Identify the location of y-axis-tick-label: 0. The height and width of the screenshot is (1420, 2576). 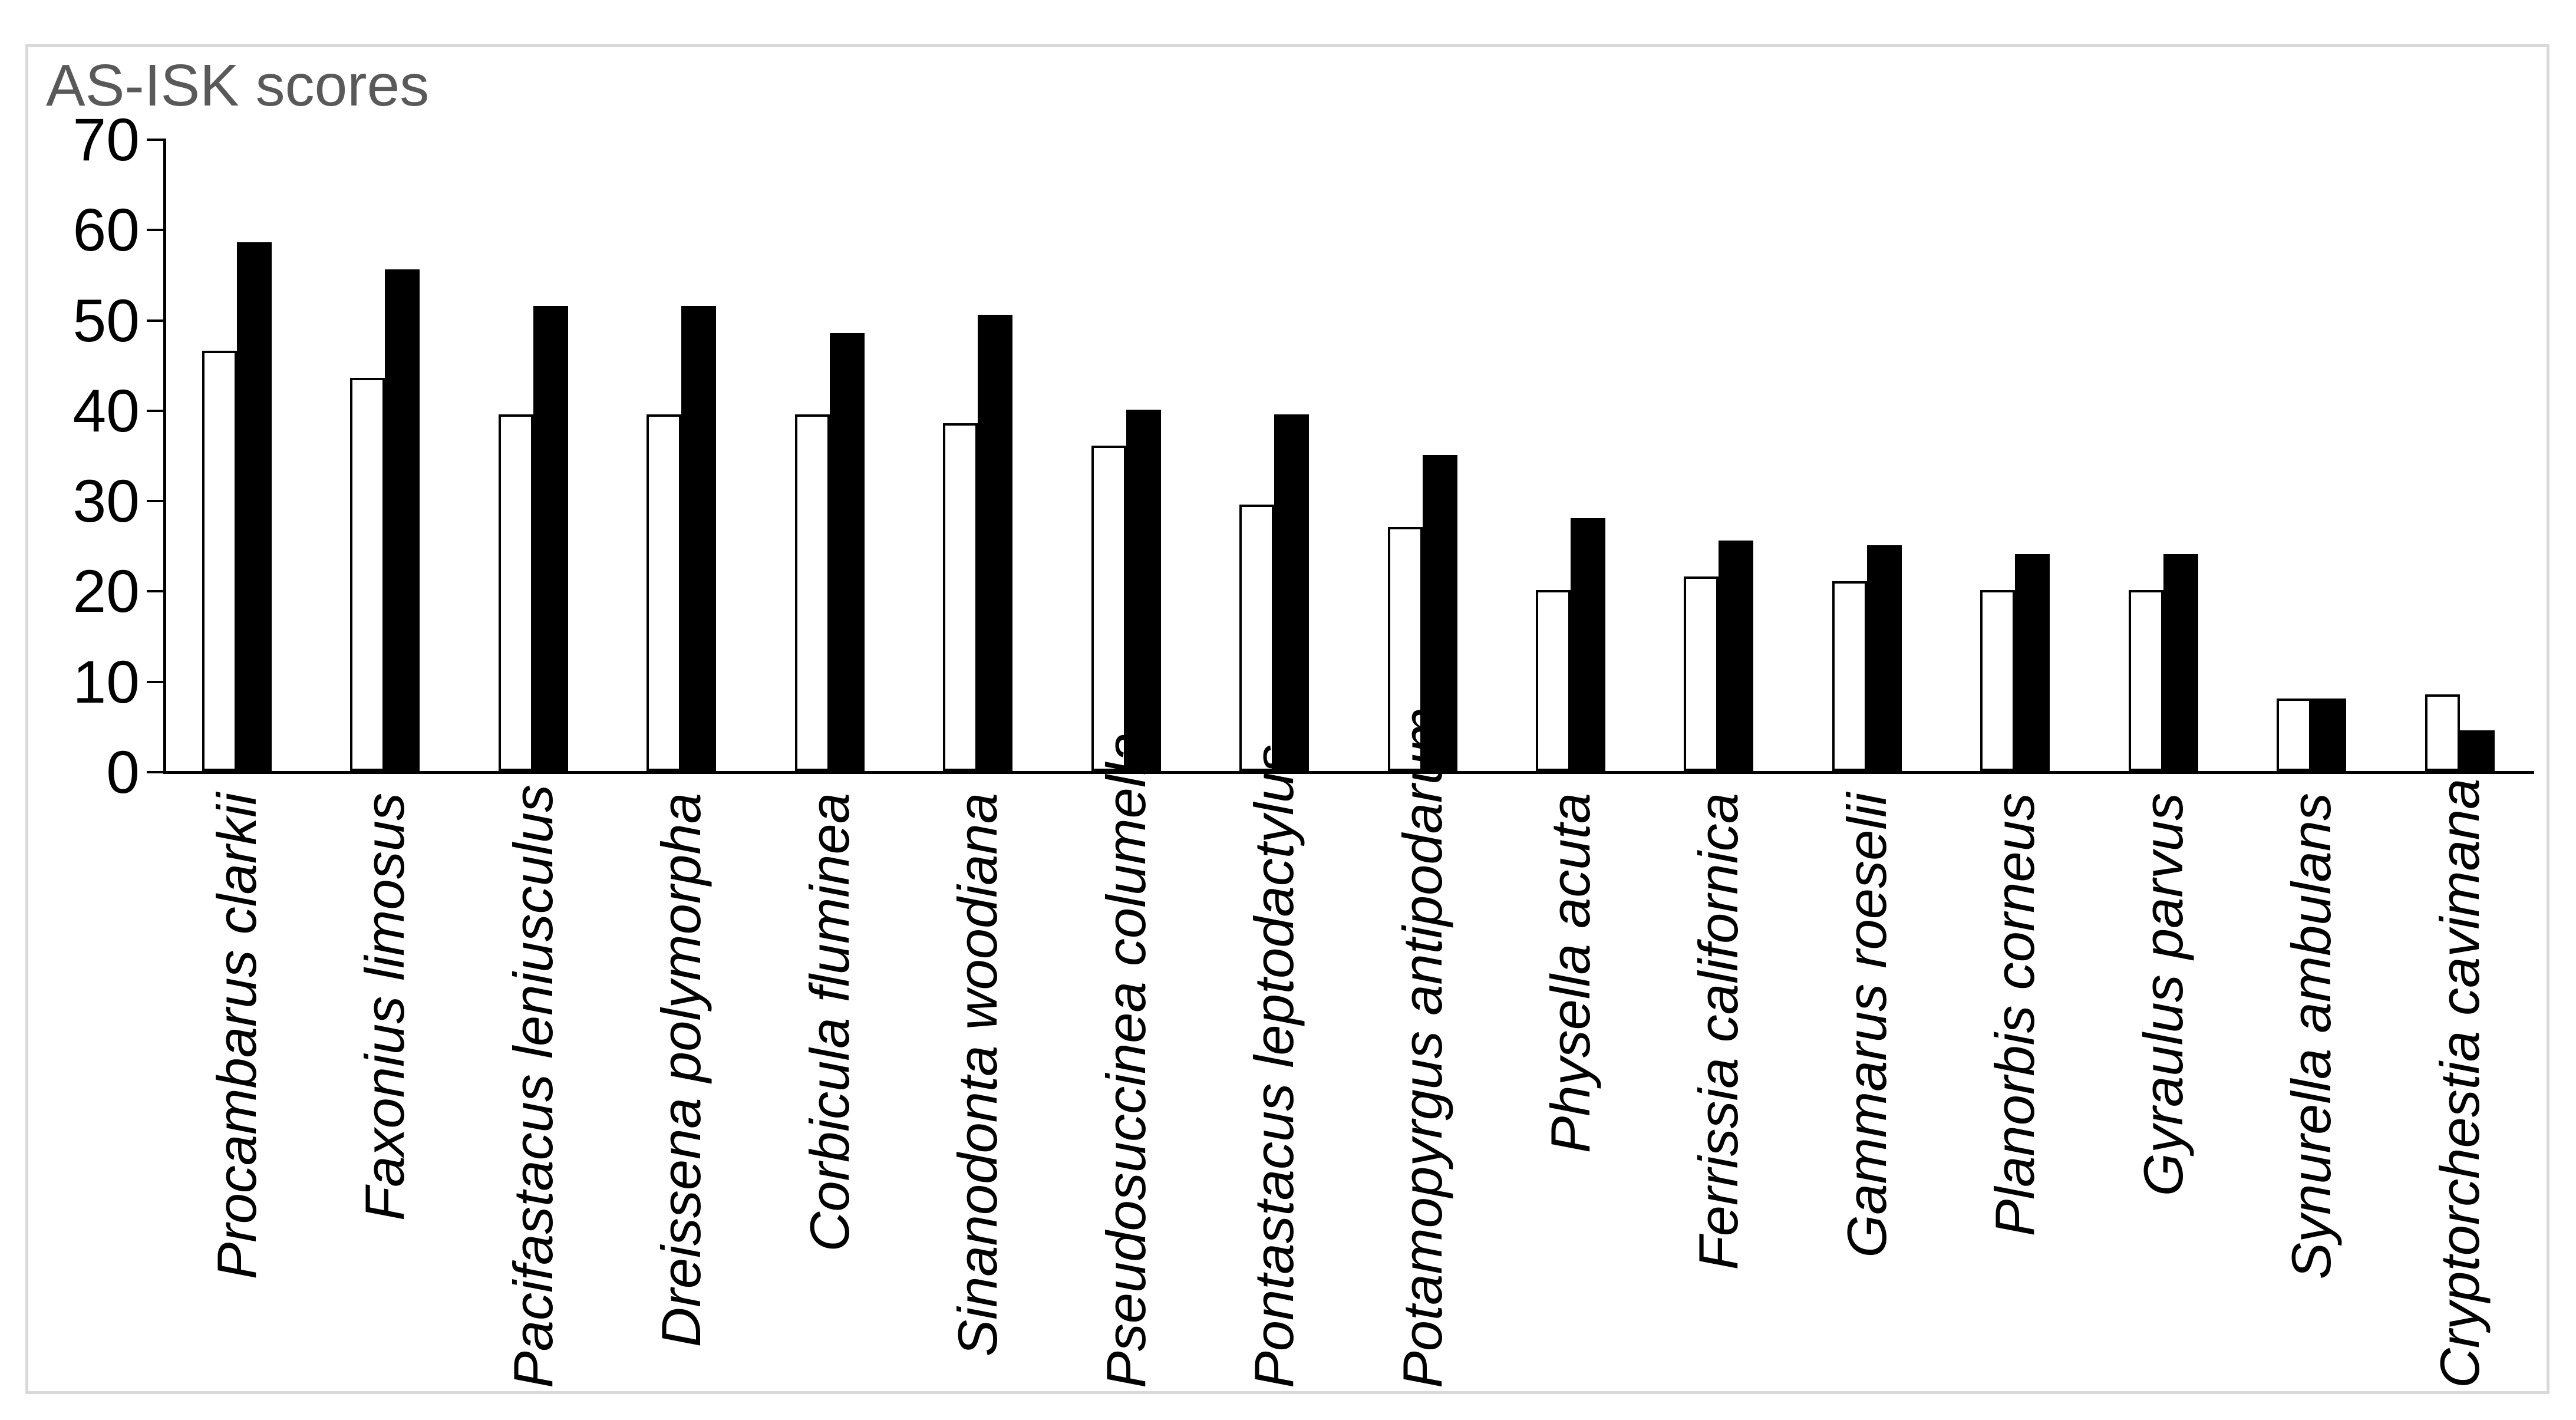
(123, 772).